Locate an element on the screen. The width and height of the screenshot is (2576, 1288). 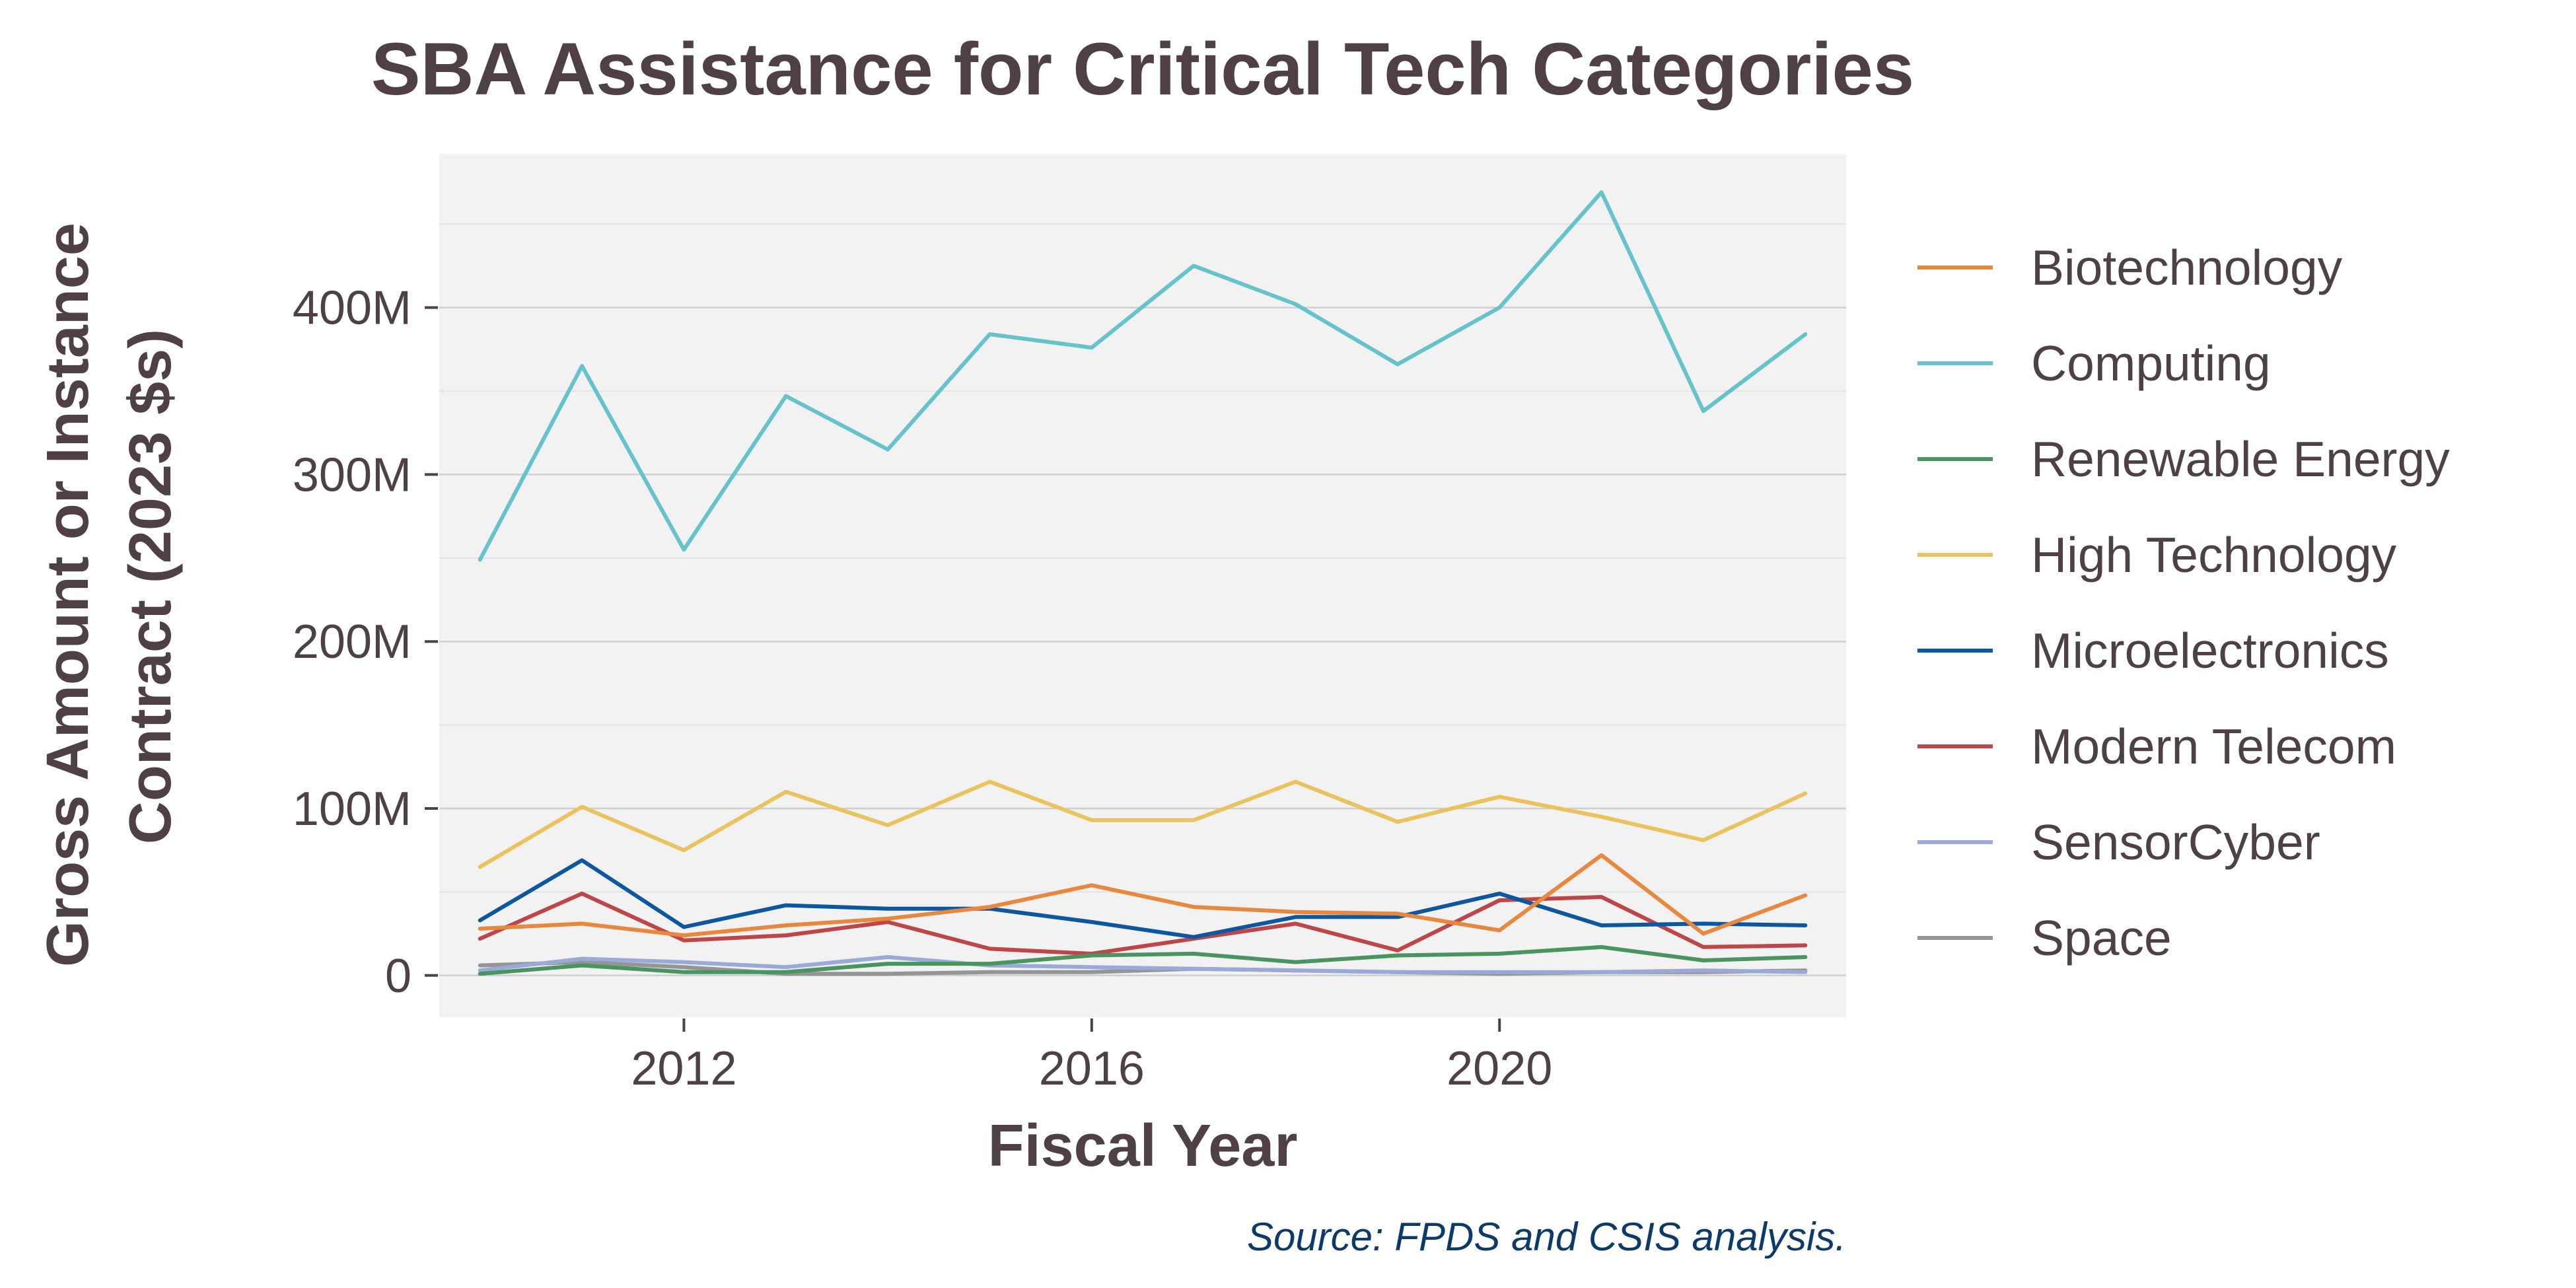
series-line-biotechnology is located at coordinates (1143, 896).